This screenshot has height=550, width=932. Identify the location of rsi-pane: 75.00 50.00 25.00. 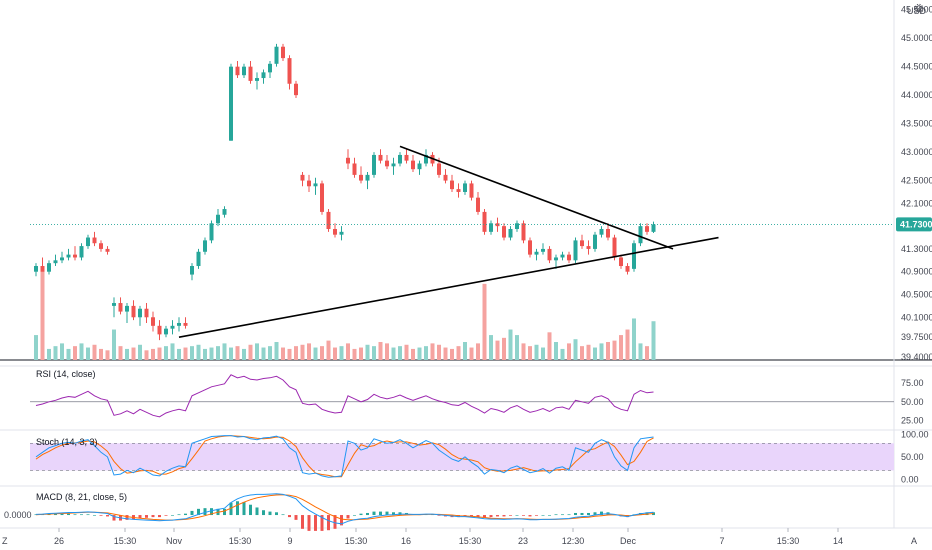
(477, 400).